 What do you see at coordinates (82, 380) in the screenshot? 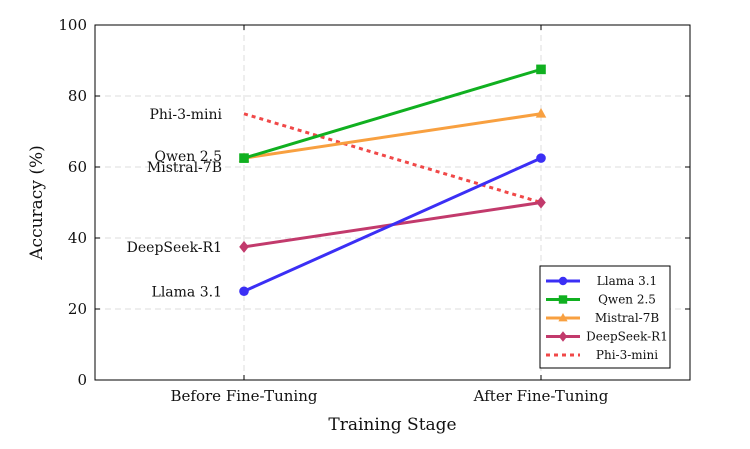
I see `y-tick-label: 0` at bounding box center [82, 380].